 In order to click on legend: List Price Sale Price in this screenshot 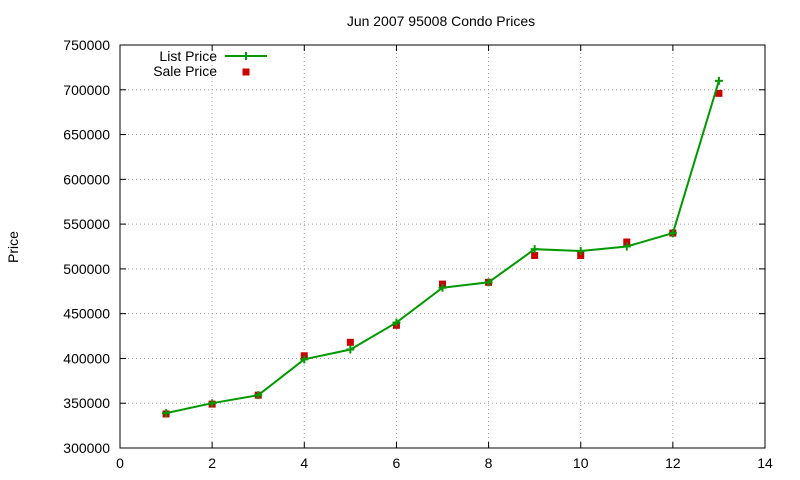, I will do `click(210, 63)`.